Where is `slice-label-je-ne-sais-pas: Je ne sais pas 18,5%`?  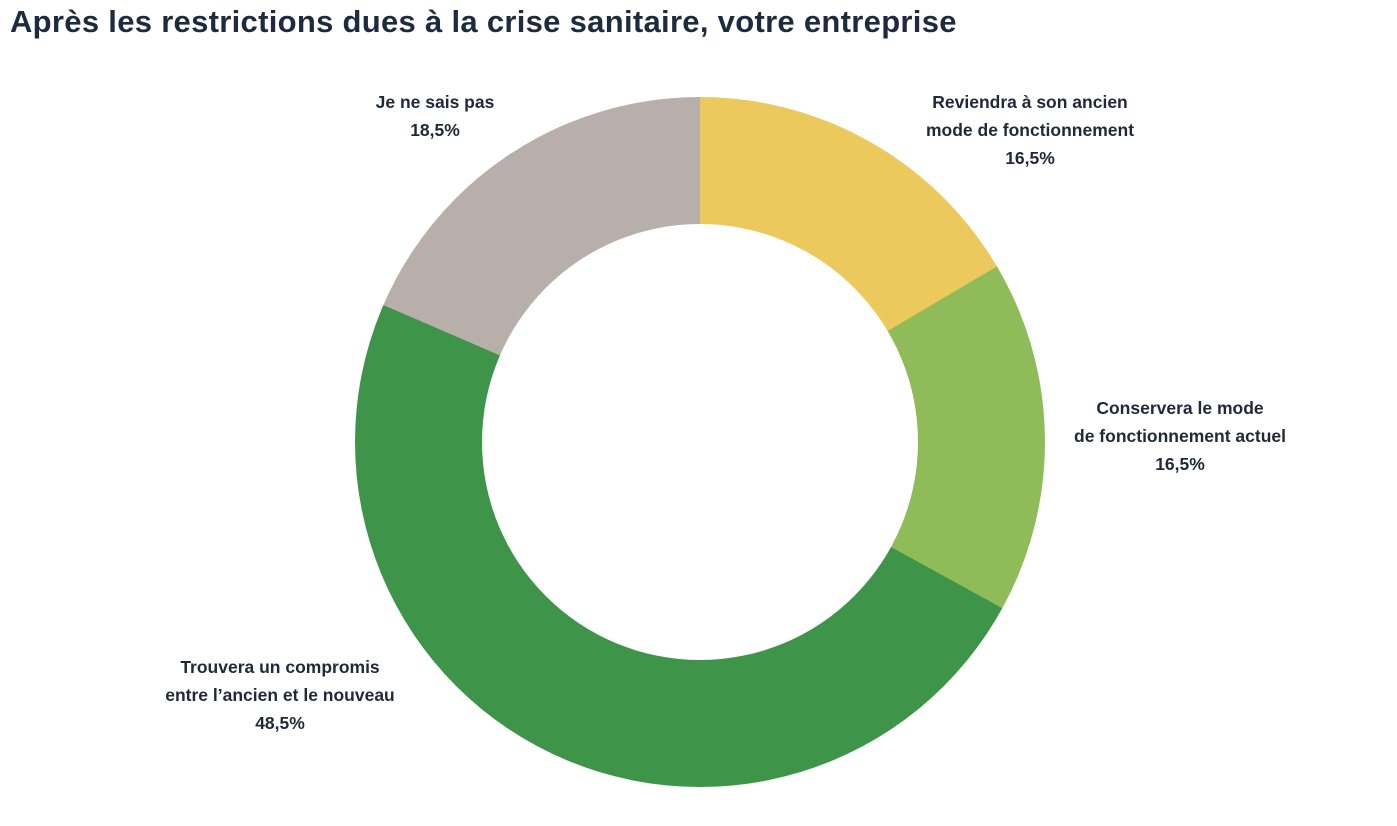 slice-label-je-ne-sais-pas: Je ne sais pas 18,5% is located at coordinates (435, 116).